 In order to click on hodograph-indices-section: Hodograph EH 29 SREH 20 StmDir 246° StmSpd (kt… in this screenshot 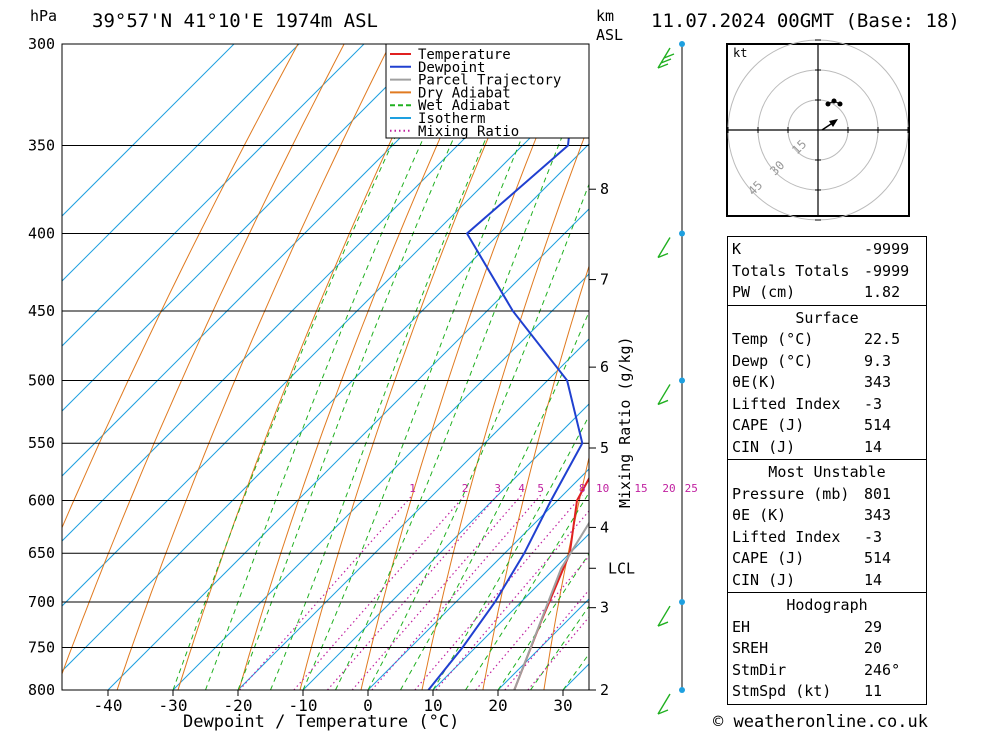, I will do `click(827, 649)`.